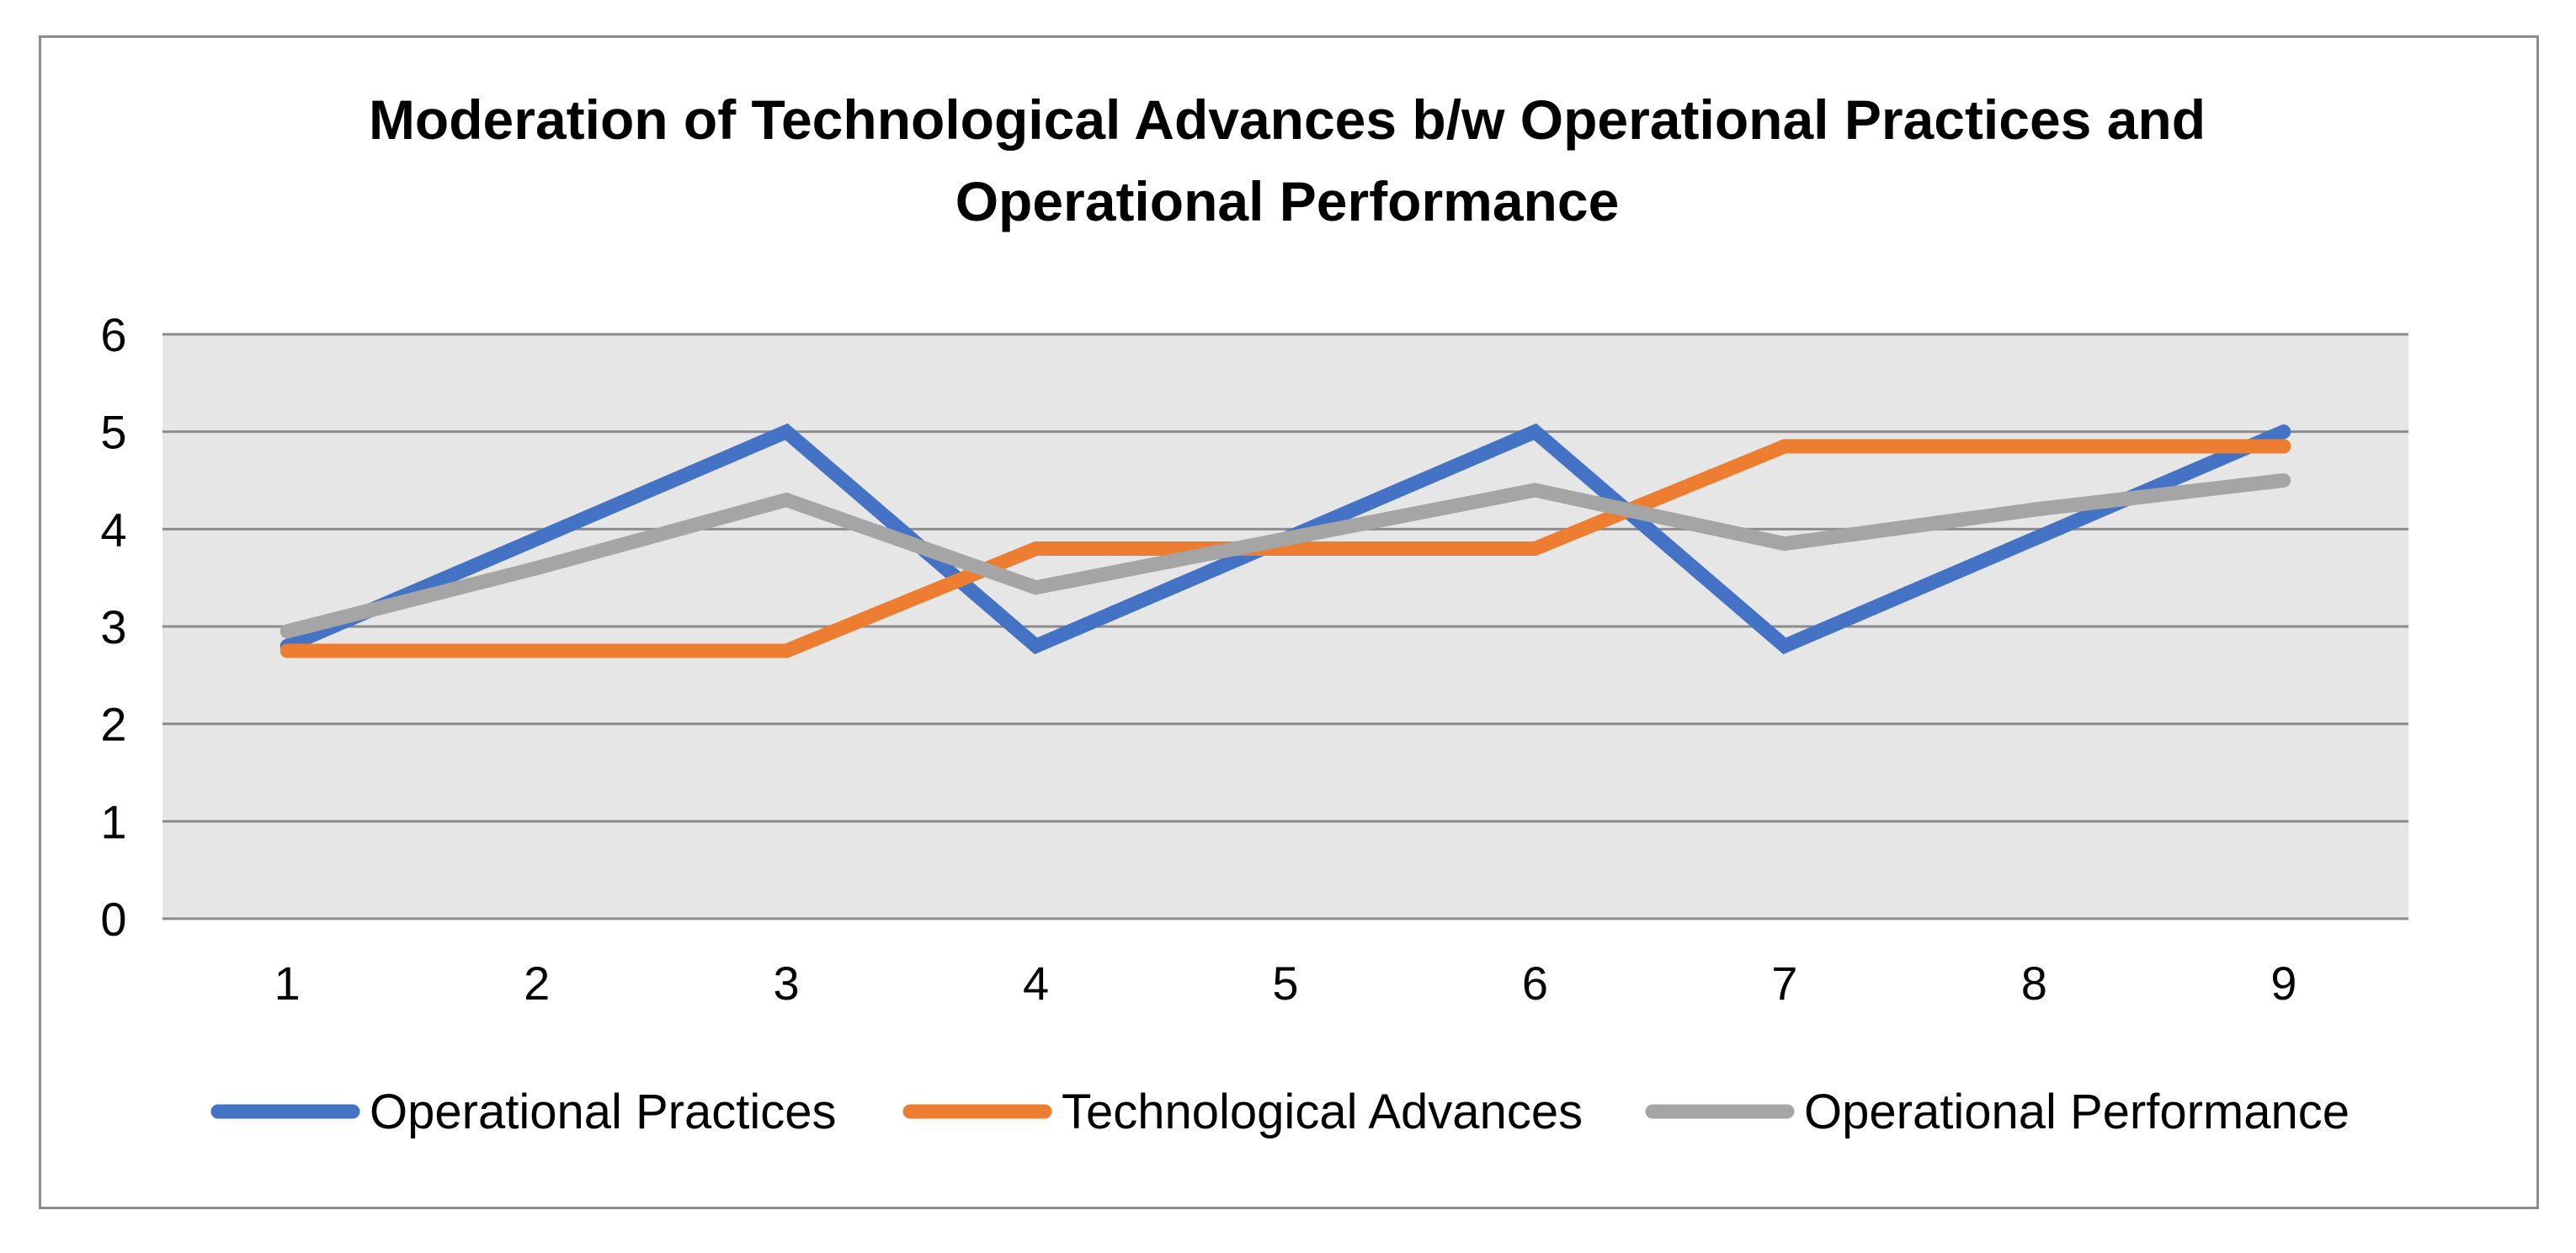  Describe the element at coordinates (113, 334) in the screenshot. I see `y-tick-label-6: 6` at that location.